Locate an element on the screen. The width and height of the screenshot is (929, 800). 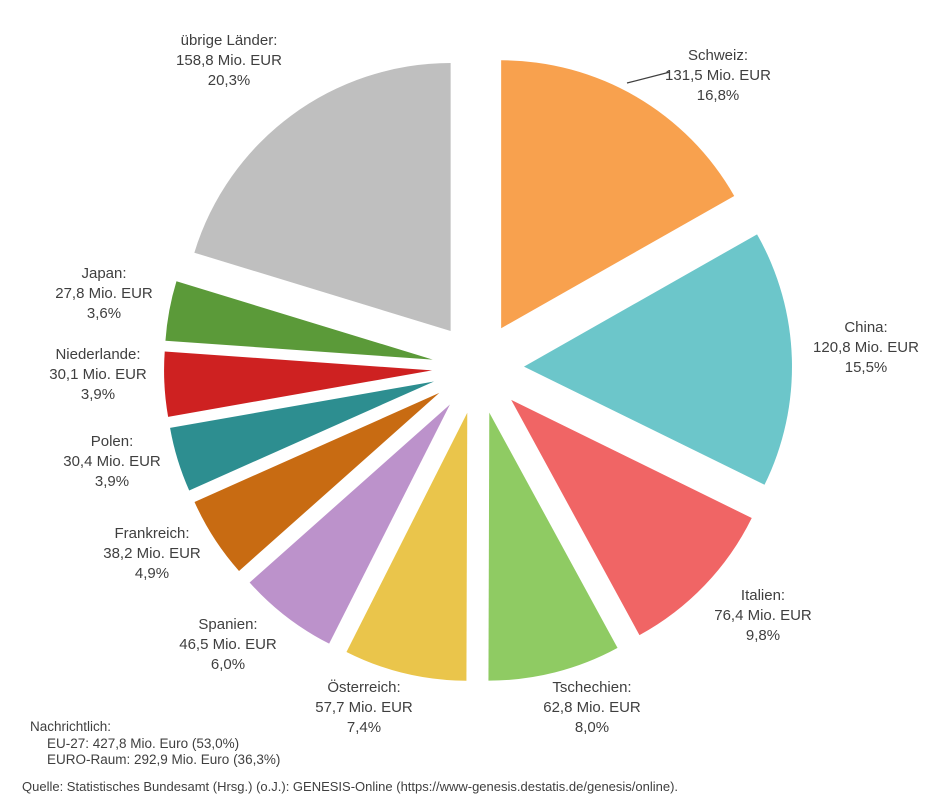
slice-label-niederlande: Niederlande: 30,1 Mio. EUR 3,9% is located at coordinates (98, 375).